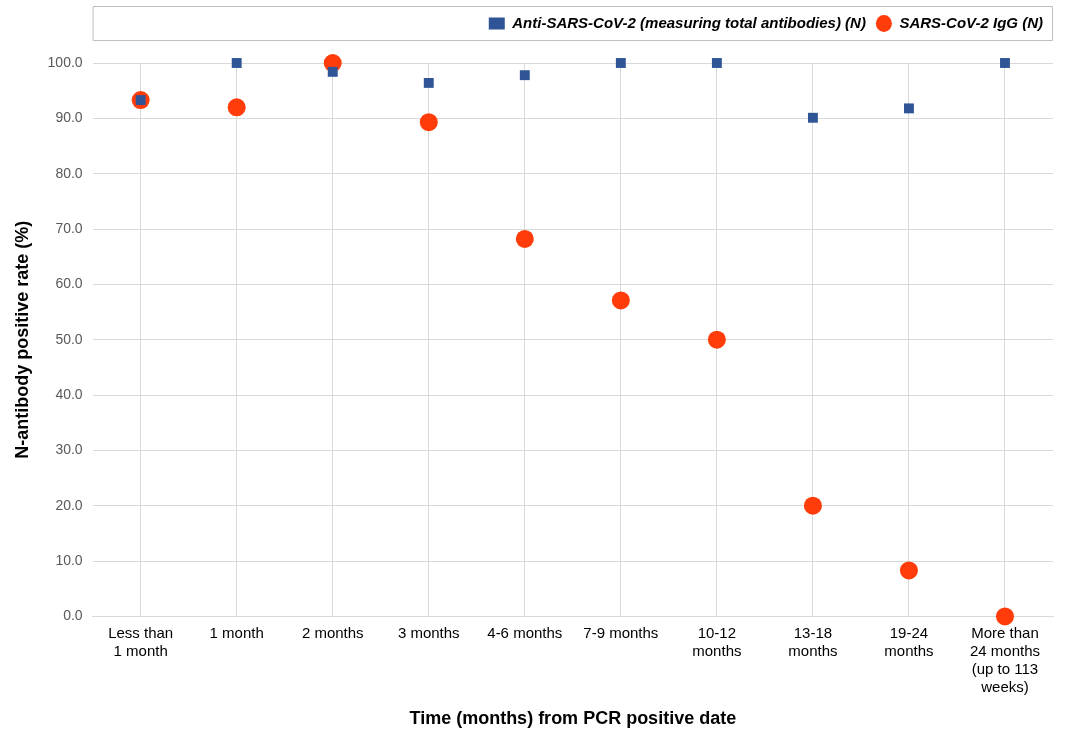  Describe the element at coordinates (69, 449) in the screenshot. I see `y-tick-label: 30.0` at that location.